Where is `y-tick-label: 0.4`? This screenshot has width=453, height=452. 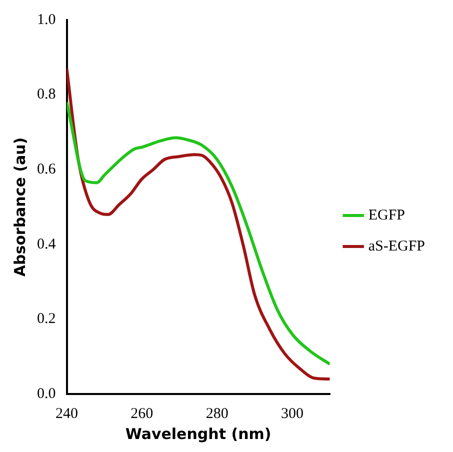
y-tick-label: 0.4 is located at coordinates (46, 244).